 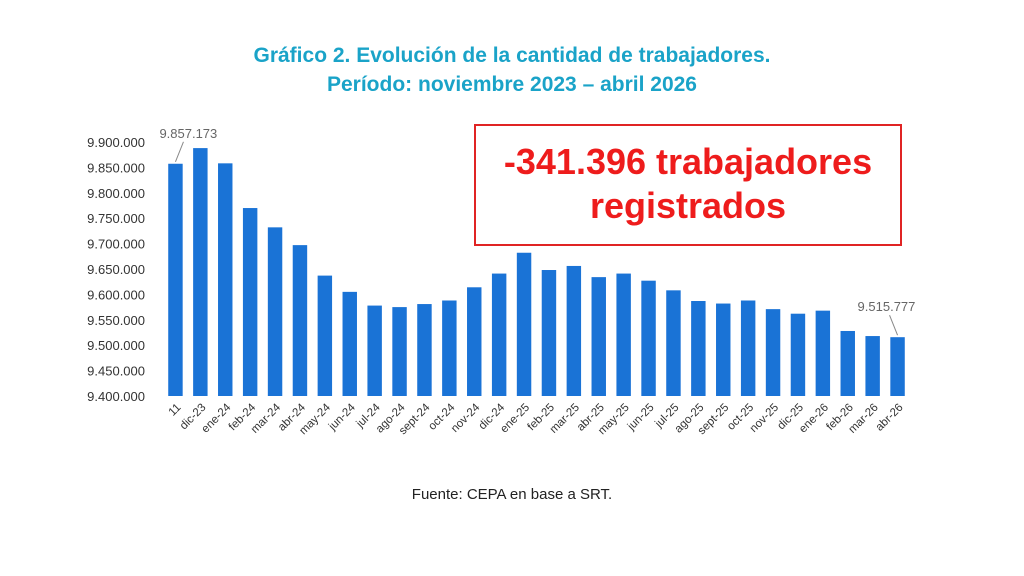 What do you see at coordinates (512, 494) in the screenshot?
I see `source-note: Fuente: CEPA en base a SRT.` at bounding box center [512, 494].